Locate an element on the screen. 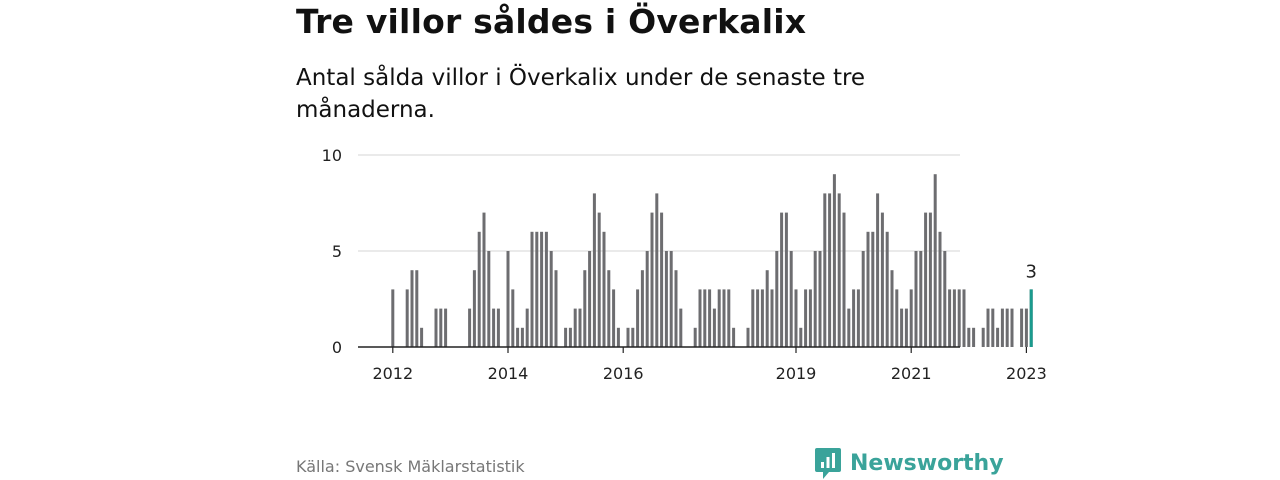 The width and height of the screenshot is (1280, 480). highlight-value-label: 3 is located at coordinates (1030, 271).